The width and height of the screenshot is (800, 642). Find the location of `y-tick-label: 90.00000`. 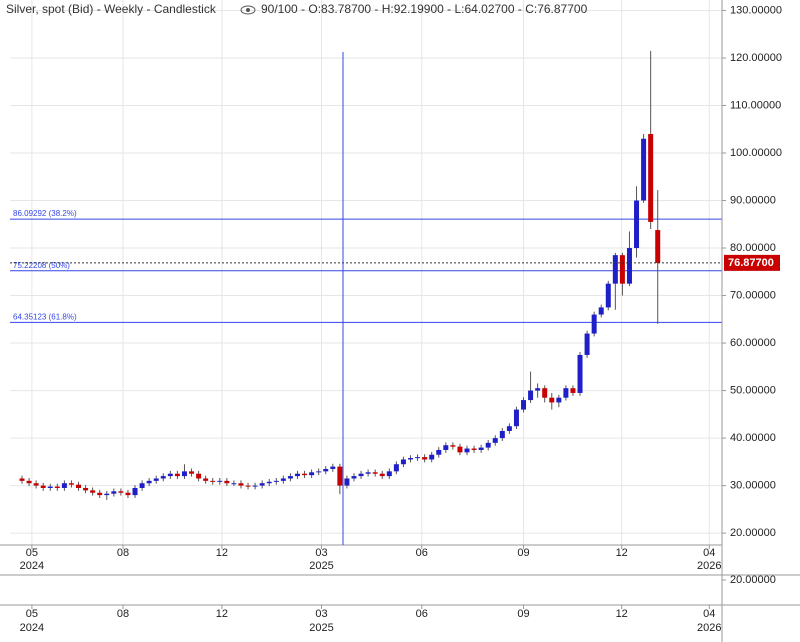

y-tick-label: 90.00000 is located at coordinates (753, 200).